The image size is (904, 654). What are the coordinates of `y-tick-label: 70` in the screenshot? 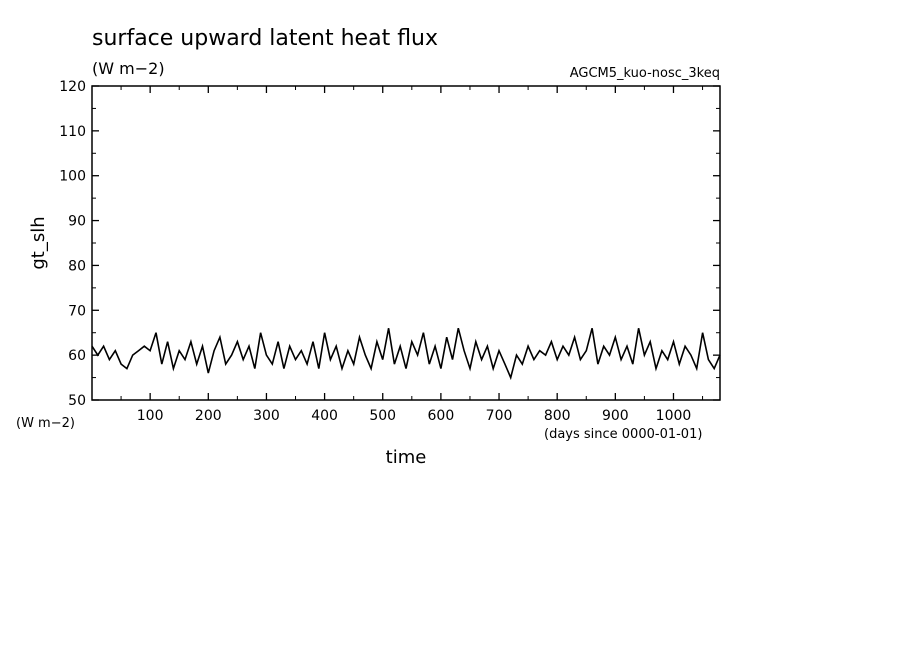 It's located at (77, 311).